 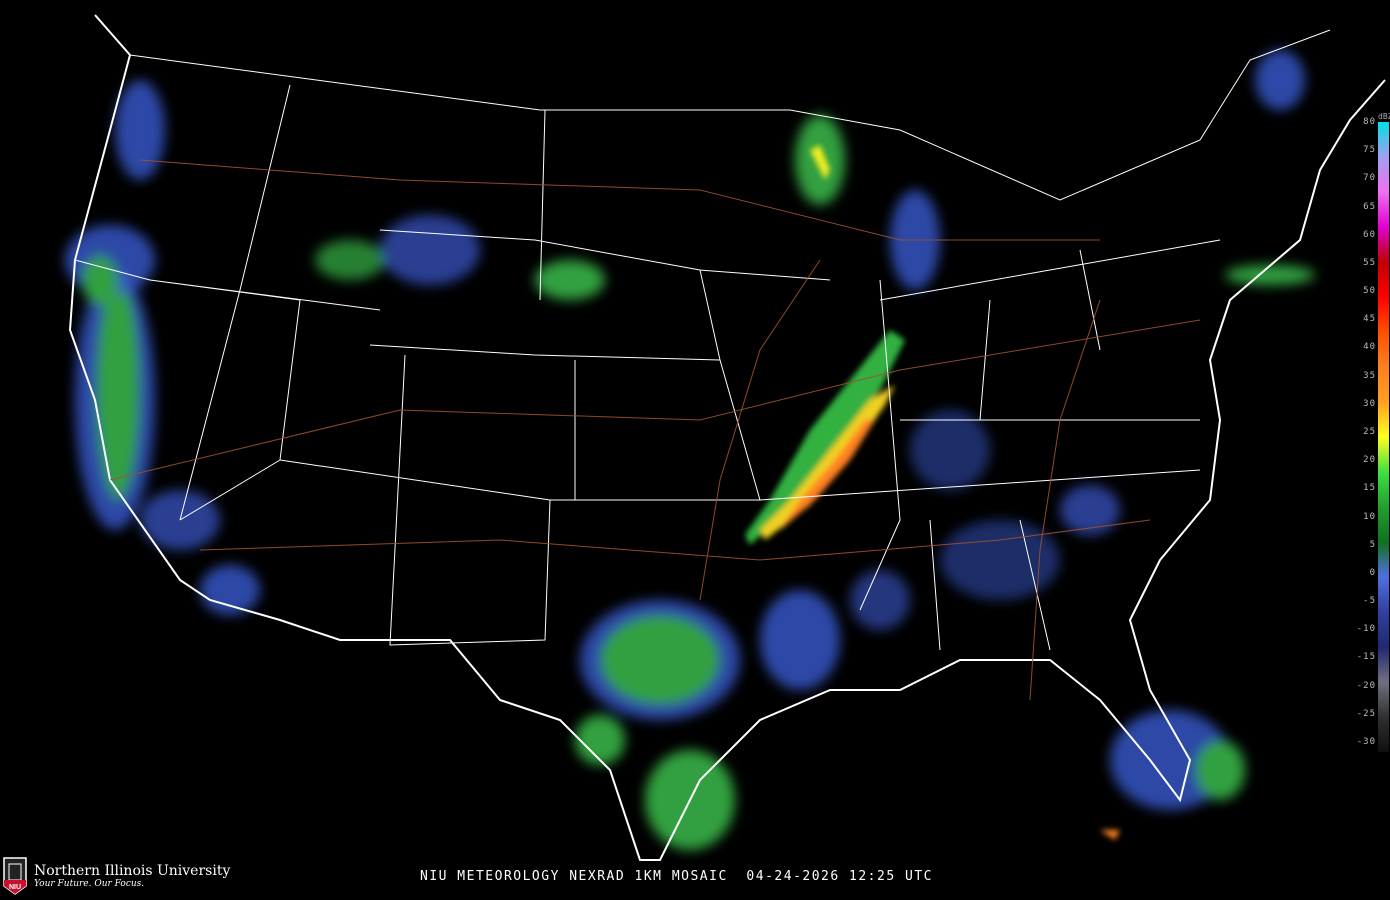 What do you see at coordinates (1366, 713) in the screenshot?
I see `legend-tick: -25` at bounding box center [1366, 713].